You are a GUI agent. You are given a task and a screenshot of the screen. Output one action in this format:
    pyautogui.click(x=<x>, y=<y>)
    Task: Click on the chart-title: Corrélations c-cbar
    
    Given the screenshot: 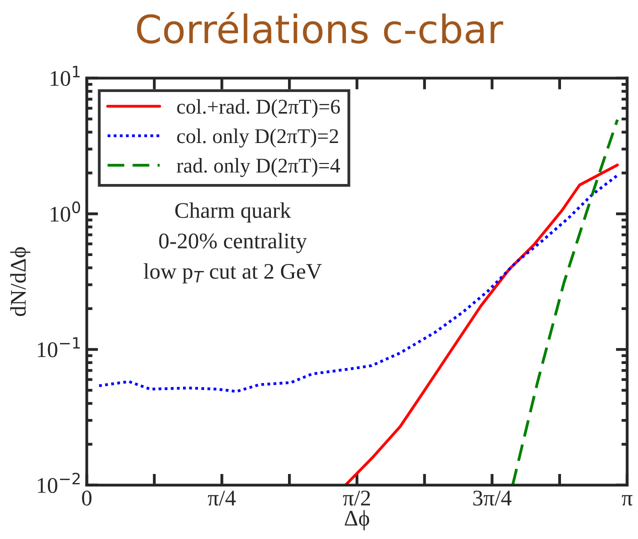 What is the action you would take?
    pyautogui.click(x=320, y=28)
    